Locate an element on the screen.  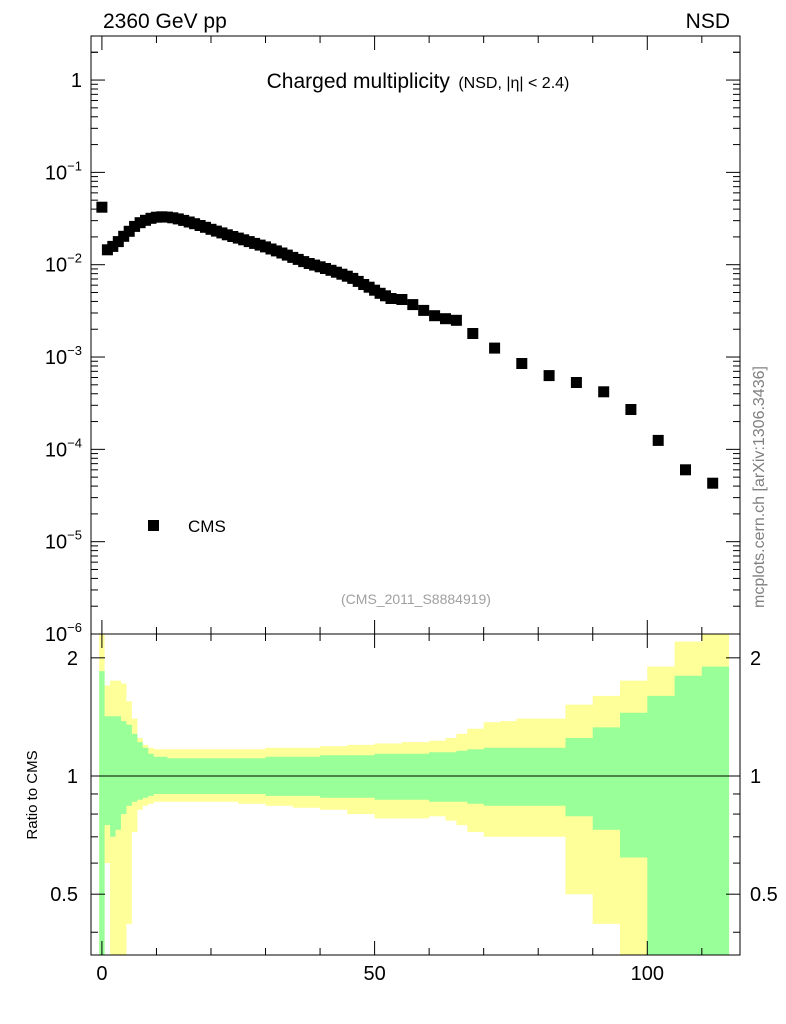
main-y-tick-label: 10⁻⁴ is located at coordinates (63, 448).